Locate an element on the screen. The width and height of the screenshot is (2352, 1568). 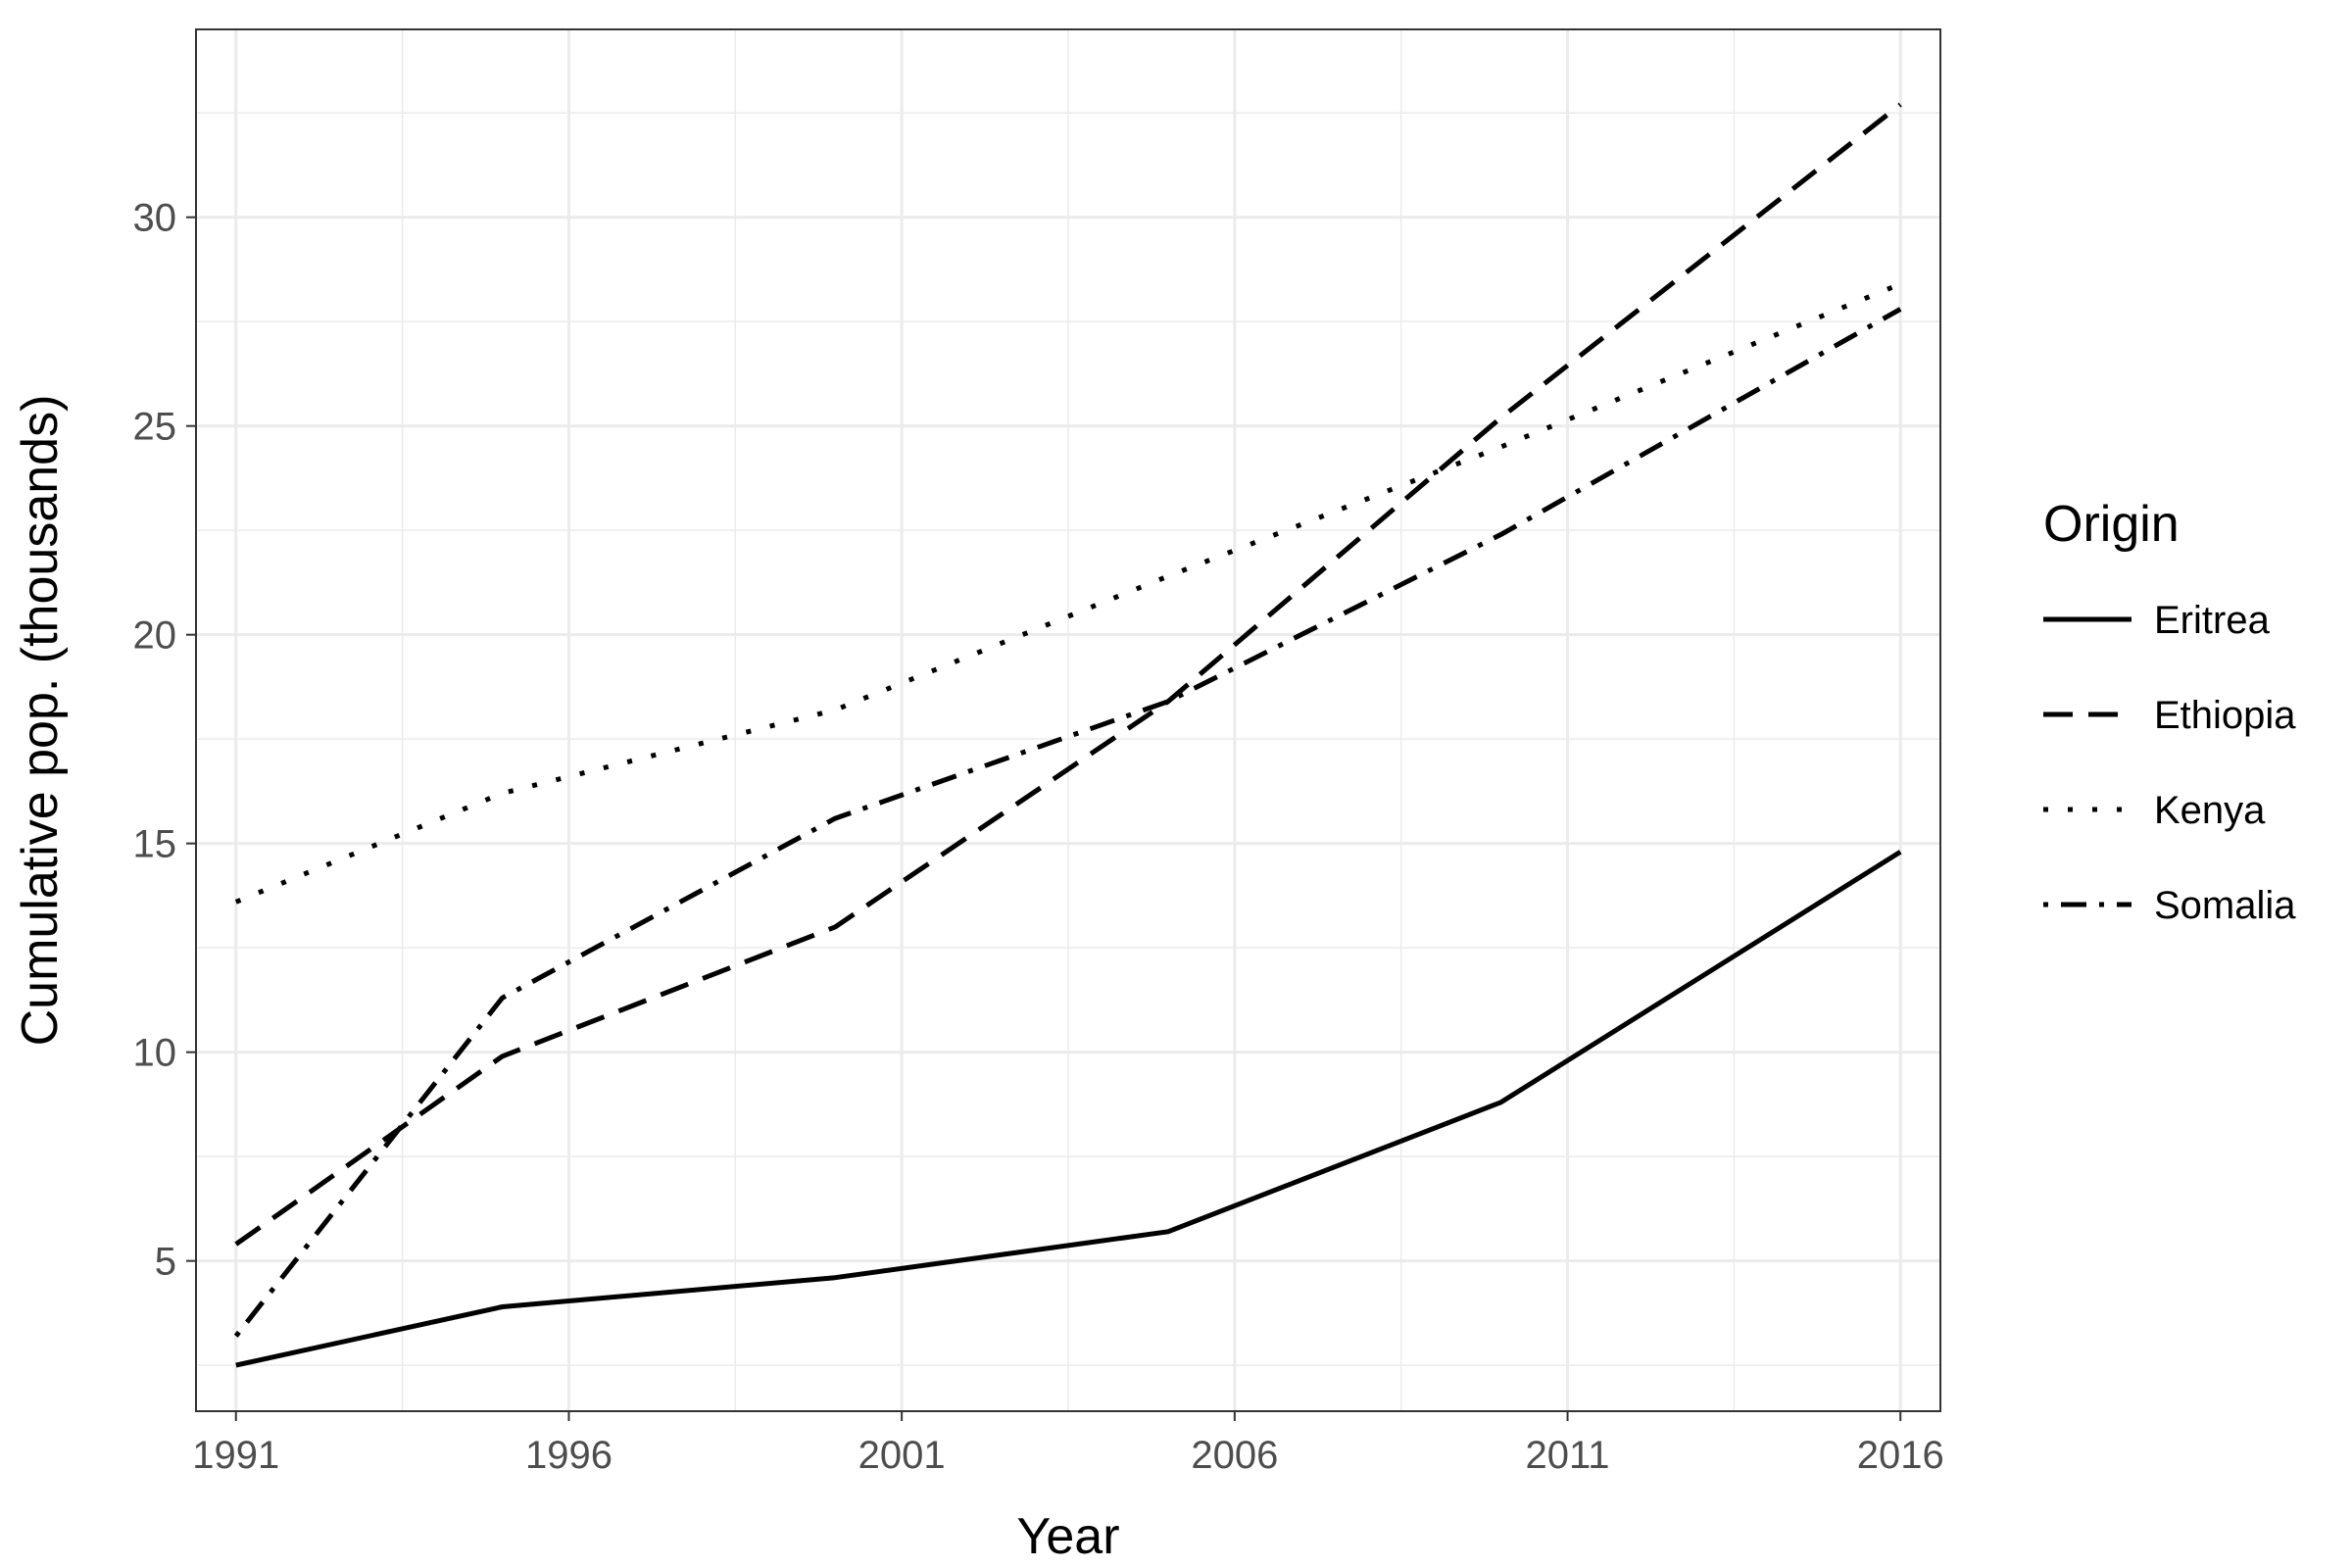
x-axis-title: Year is located at coordinates (1067, 1536).